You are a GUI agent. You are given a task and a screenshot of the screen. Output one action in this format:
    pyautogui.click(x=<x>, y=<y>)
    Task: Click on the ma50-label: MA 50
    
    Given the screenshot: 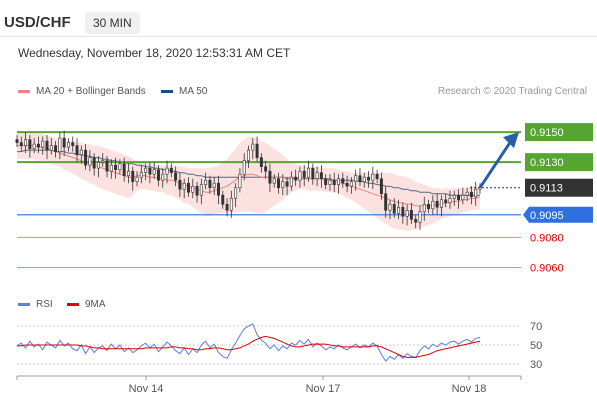 What is the action you would take?
    pyautogui.click(x=193, y=91)
    